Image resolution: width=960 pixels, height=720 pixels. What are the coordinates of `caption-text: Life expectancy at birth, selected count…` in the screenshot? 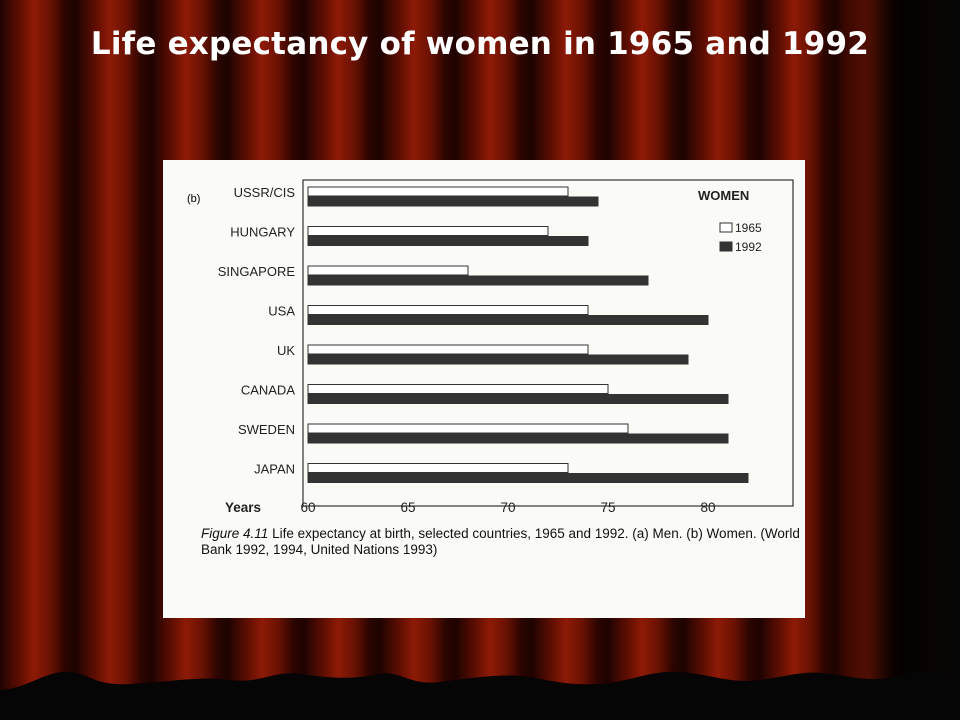 It's located at (500, 541).